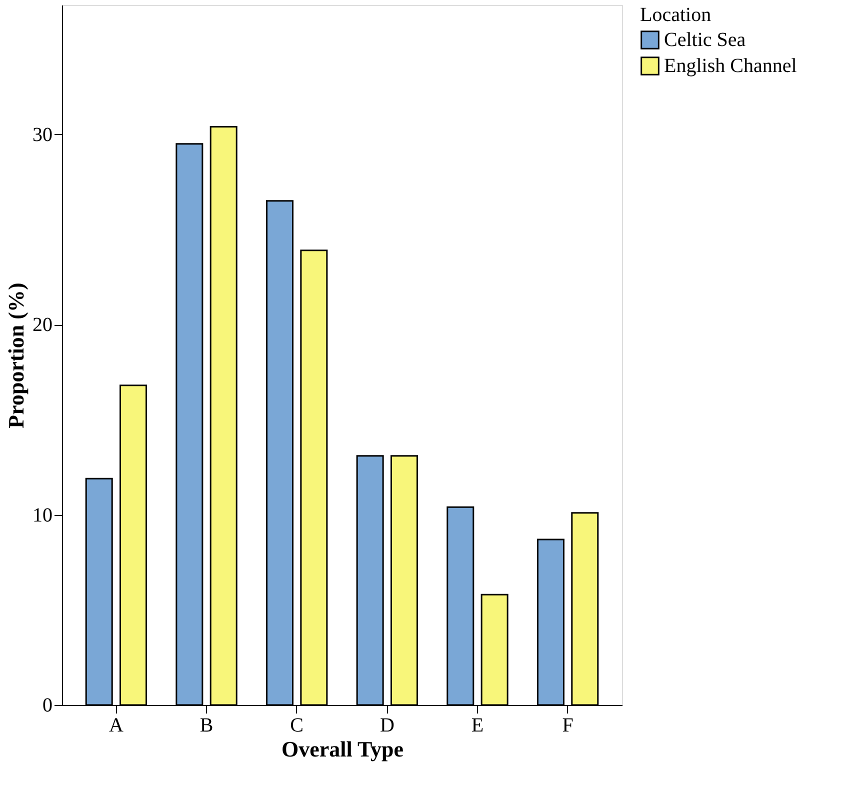 This screenshot has height=800, width=848. I want to click on x-tick-label: C, so click(297, 725).